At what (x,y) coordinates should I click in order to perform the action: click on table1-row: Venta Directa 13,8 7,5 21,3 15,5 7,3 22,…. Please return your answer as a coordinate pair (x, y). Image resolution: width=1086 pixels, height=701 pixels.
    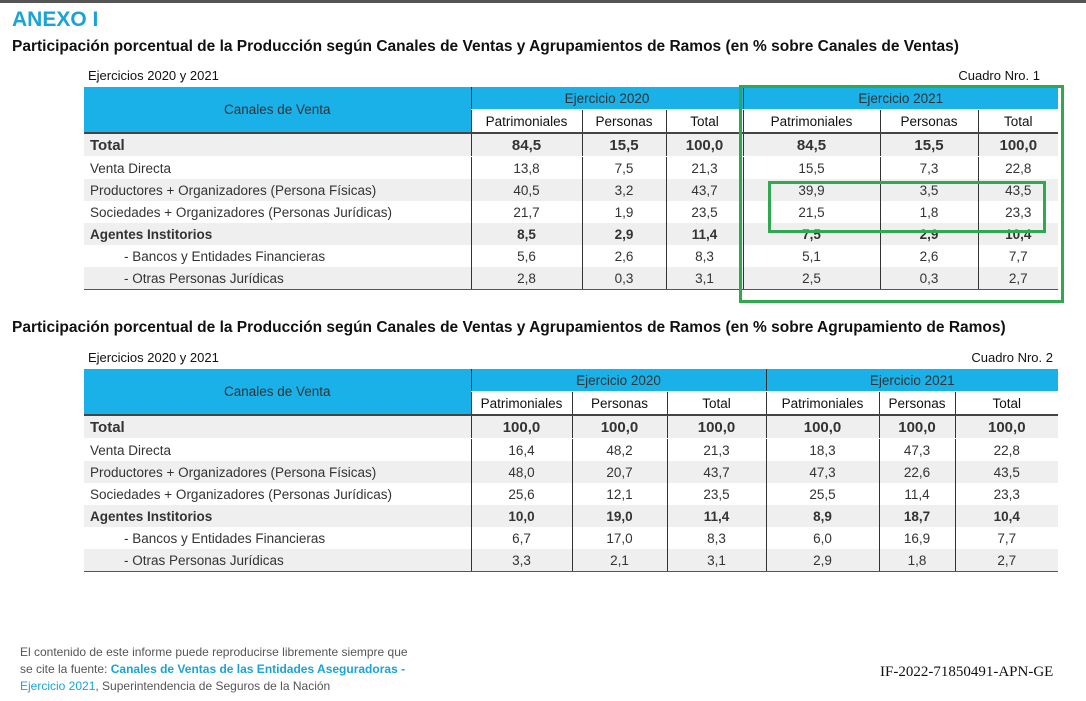
    Looking at the image, I should click on (571, 167).